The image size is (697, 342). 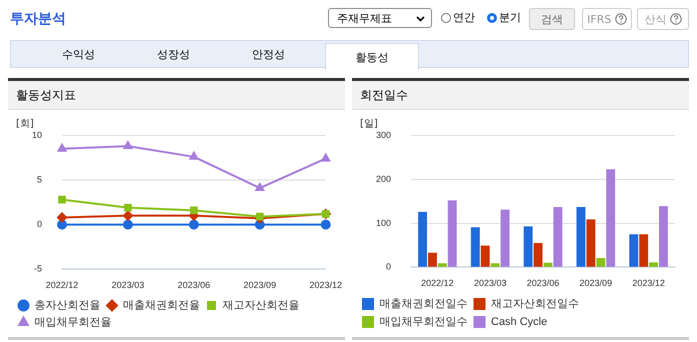 What do you see at coordinates (384, 179) in the screenshot?
I see `y-tick-label: 200` at bounding box center [384, 179].